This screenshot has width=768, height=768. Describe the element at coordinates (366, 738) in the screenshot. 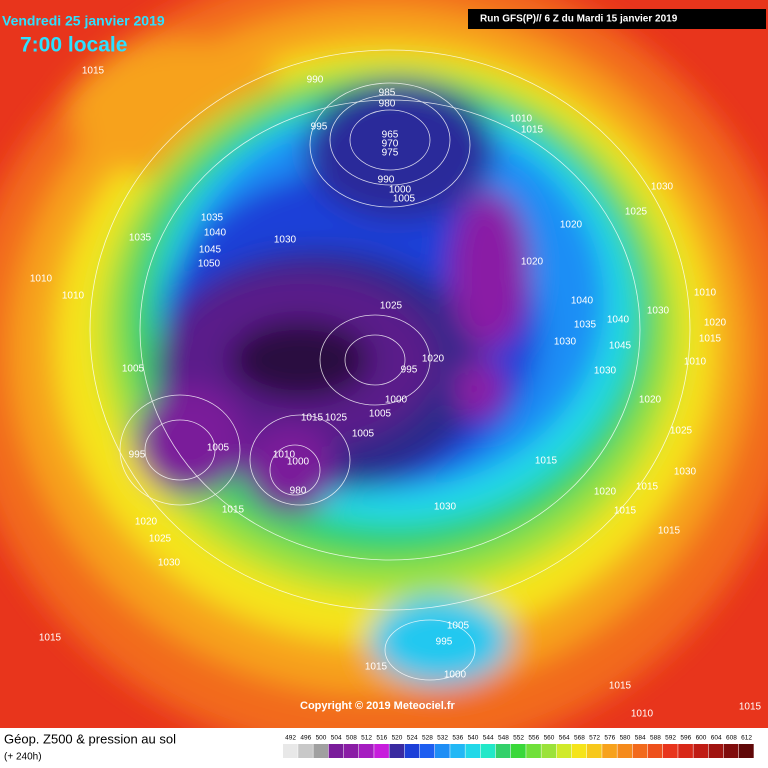

I see `scale-label: 512` at that location.